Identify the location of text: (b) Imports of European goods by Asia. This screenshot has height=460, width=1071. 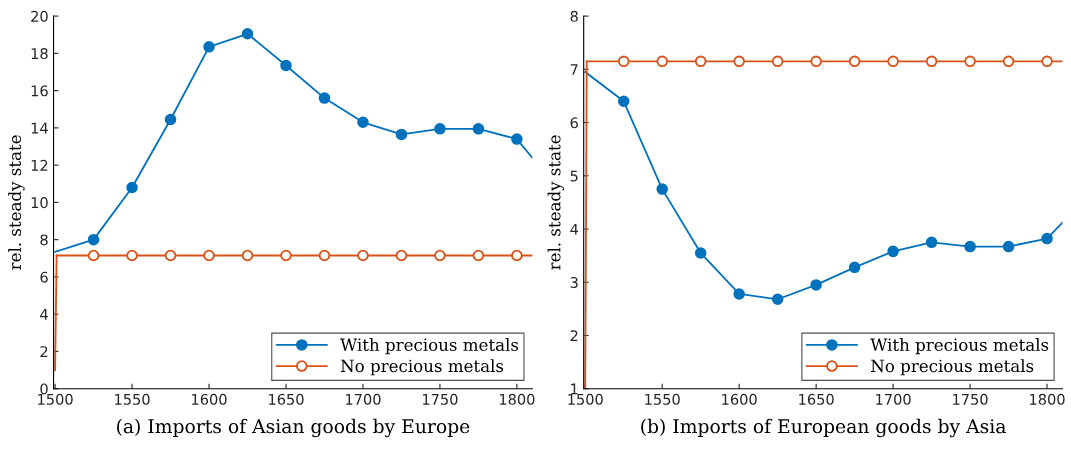
(823, 428).